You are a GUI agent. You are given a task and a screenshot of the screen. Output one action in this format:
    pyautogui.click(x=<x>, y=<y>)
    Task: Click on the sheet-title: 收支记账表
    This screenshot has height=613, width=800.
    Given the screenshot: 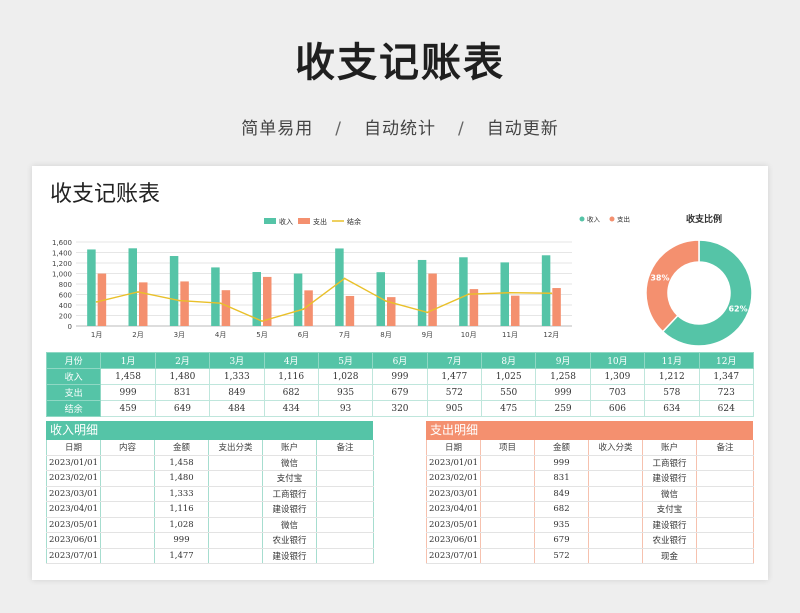 What is the action you would take?
    pyautogui.click(x=105, y=194)
    